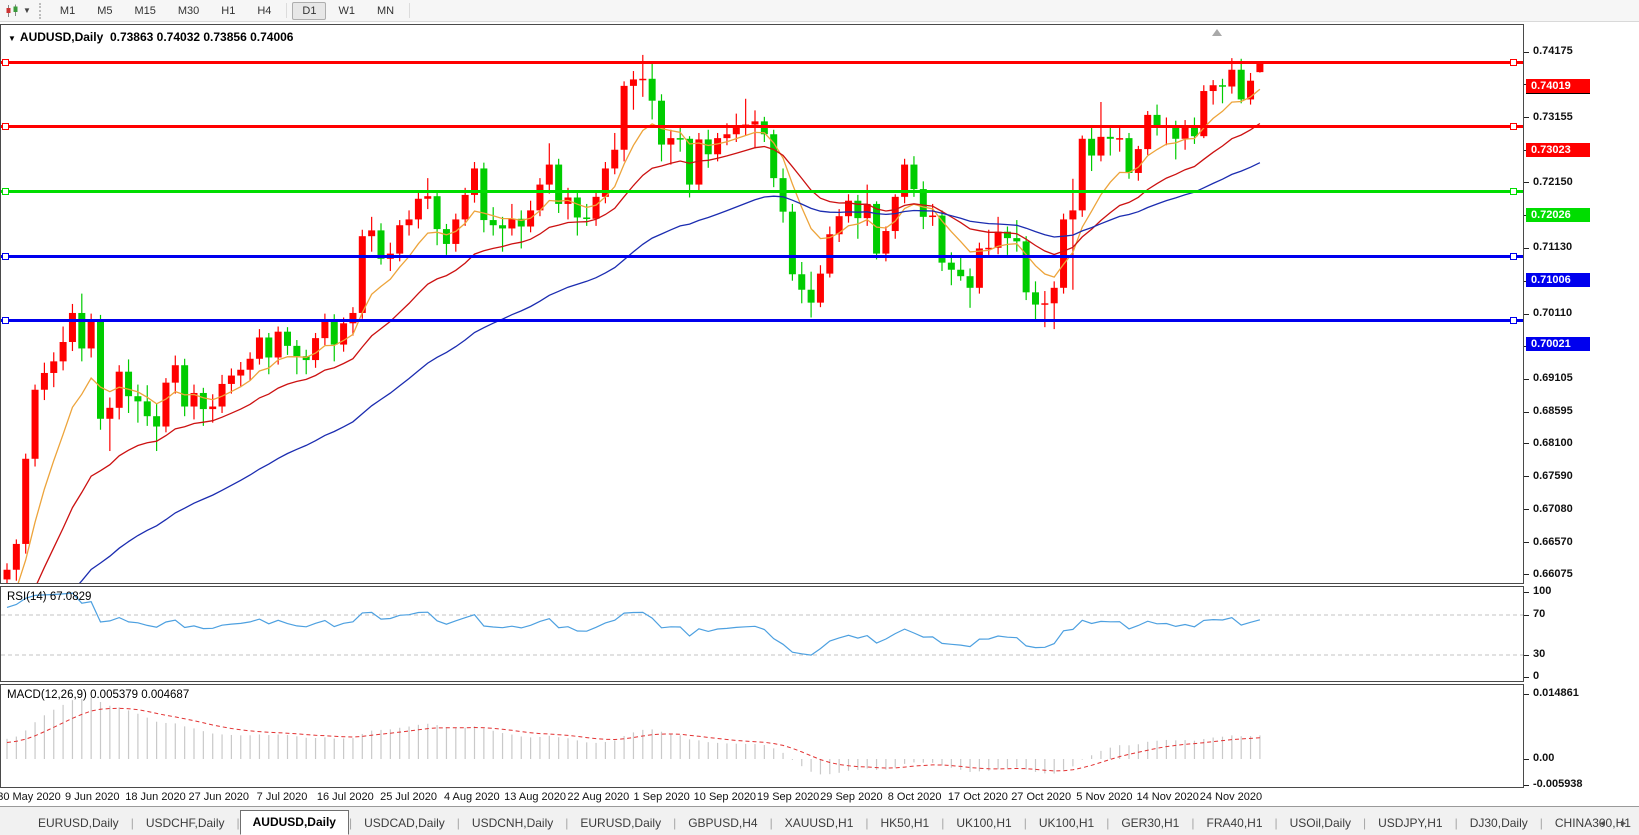 The height and width of the screenshot is (835, 1639). What do you see at coordinates (851, 797) in the screenshot?
I see `date-label: 29 Sep 2020` at bounding box center [851, 797].